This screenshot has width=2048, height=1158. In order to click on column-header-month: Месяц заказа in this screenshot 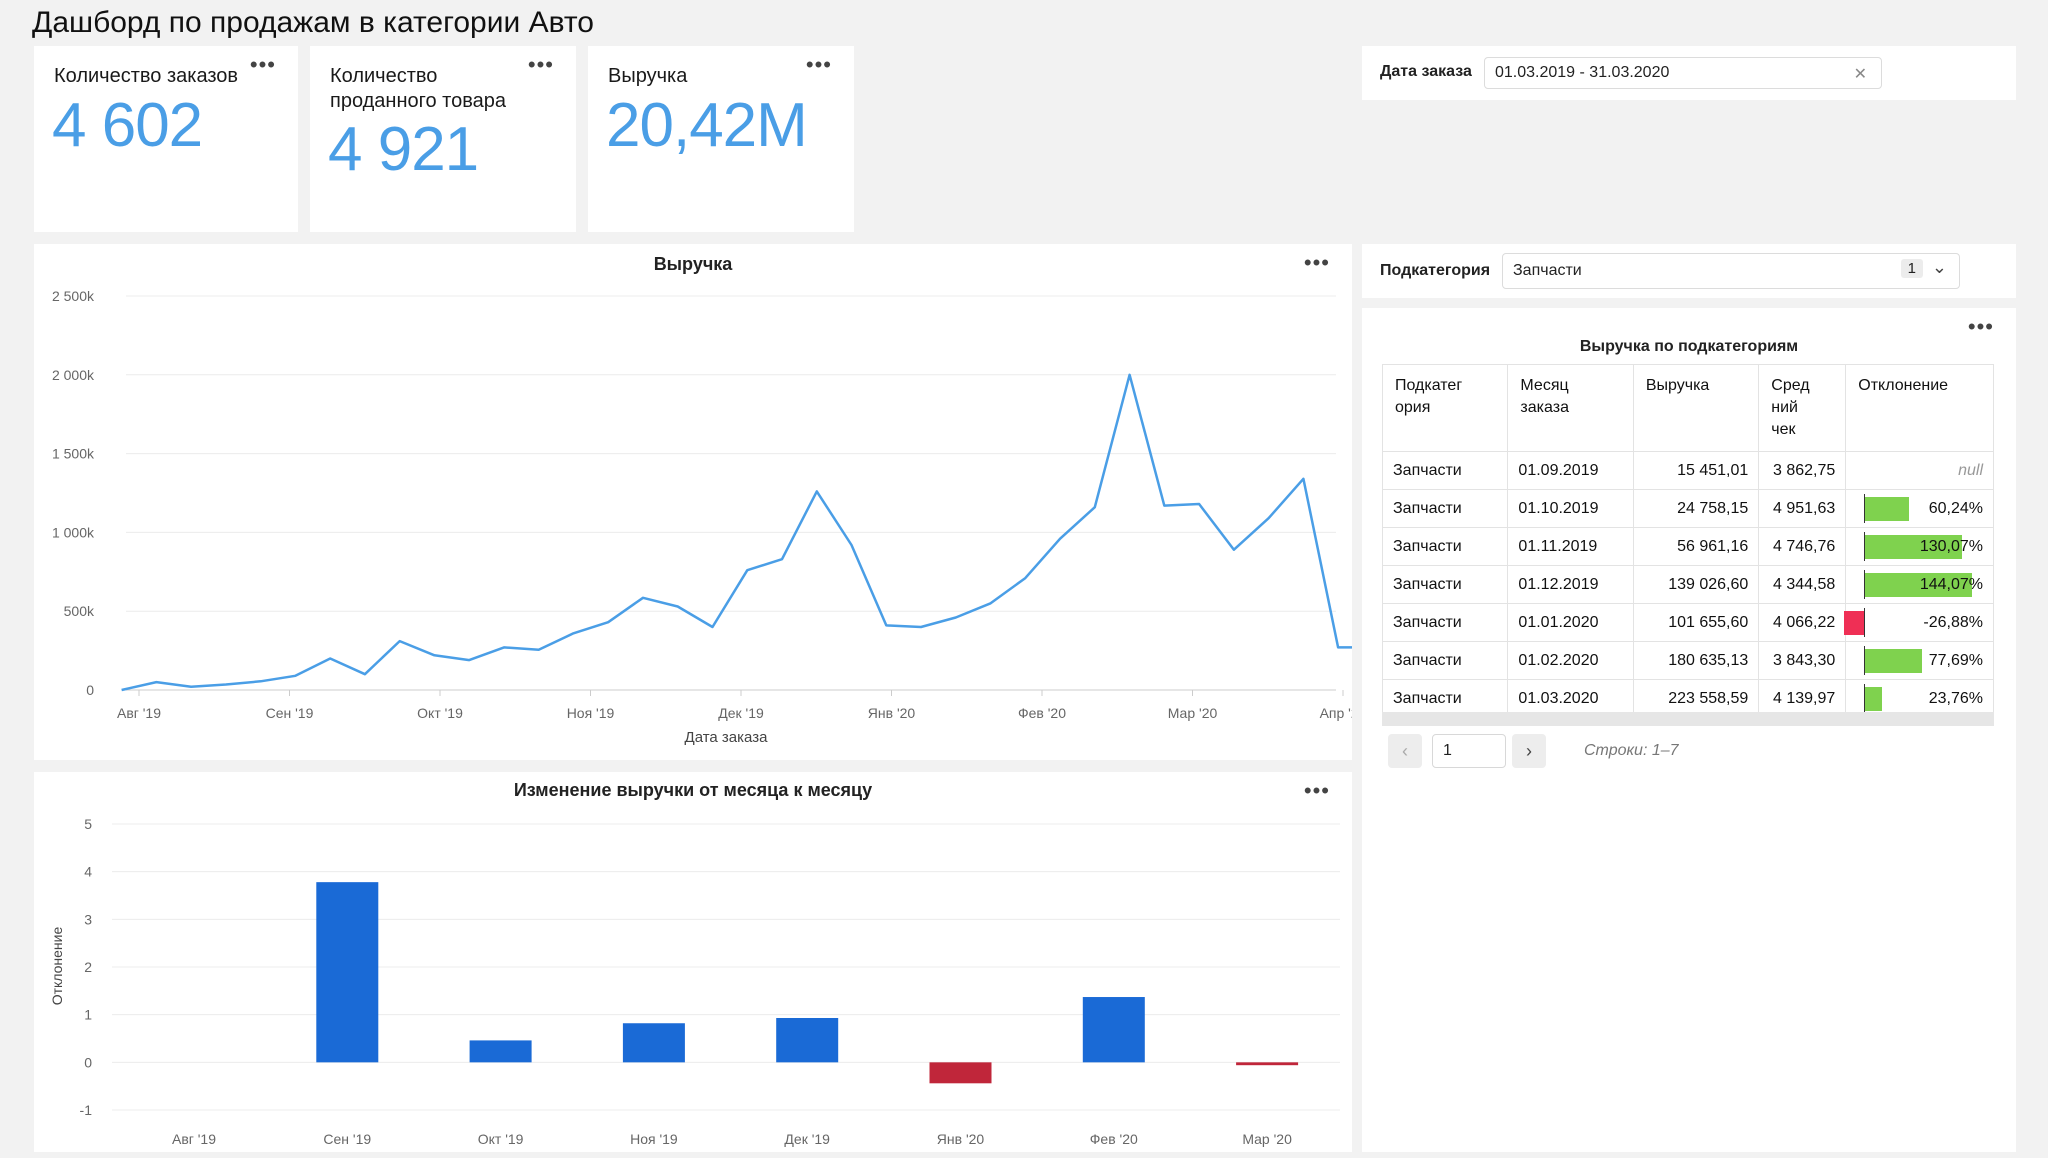, I will do `click(1570, 408)`.